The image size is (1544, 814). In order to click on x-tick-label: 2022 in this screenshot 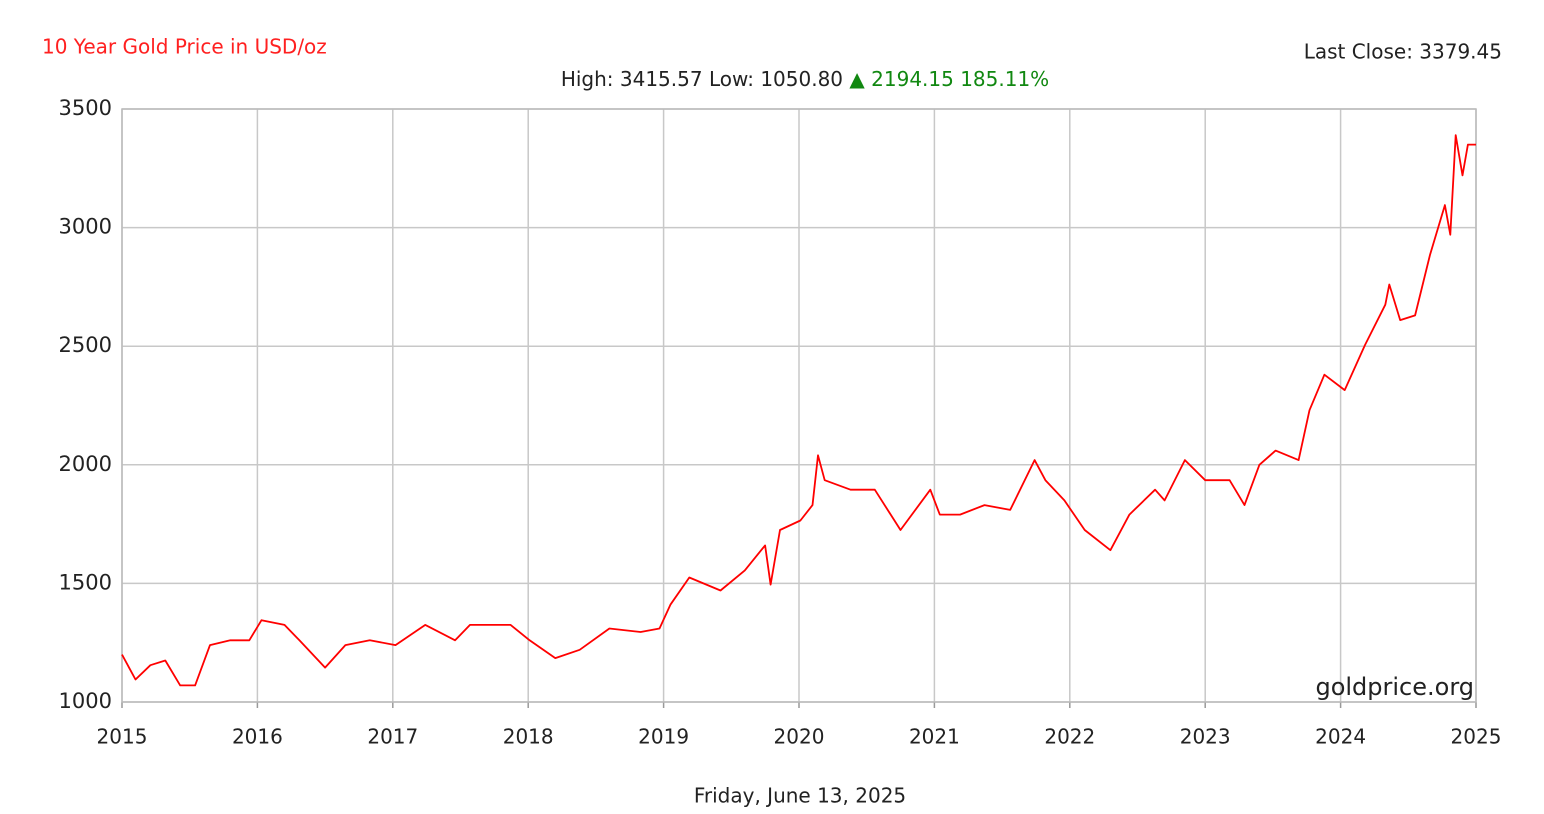, I will do `click(1069, 737)`.